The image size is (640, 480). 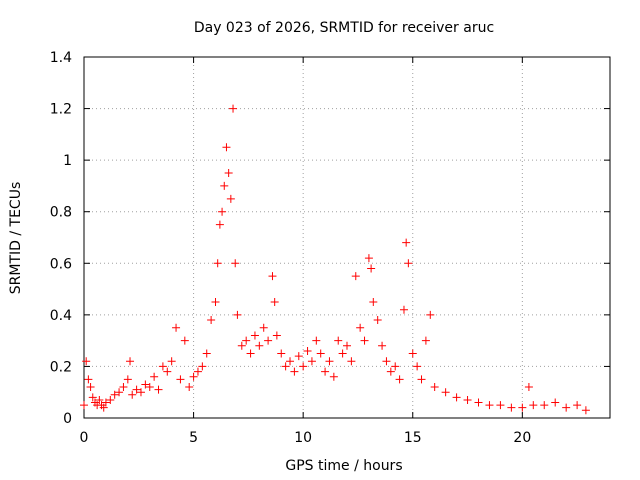 What do you see at coordinates (61, 367) in the screenshot?
I see `y-tick-label: 0.2` at bounding box center [61, 367].